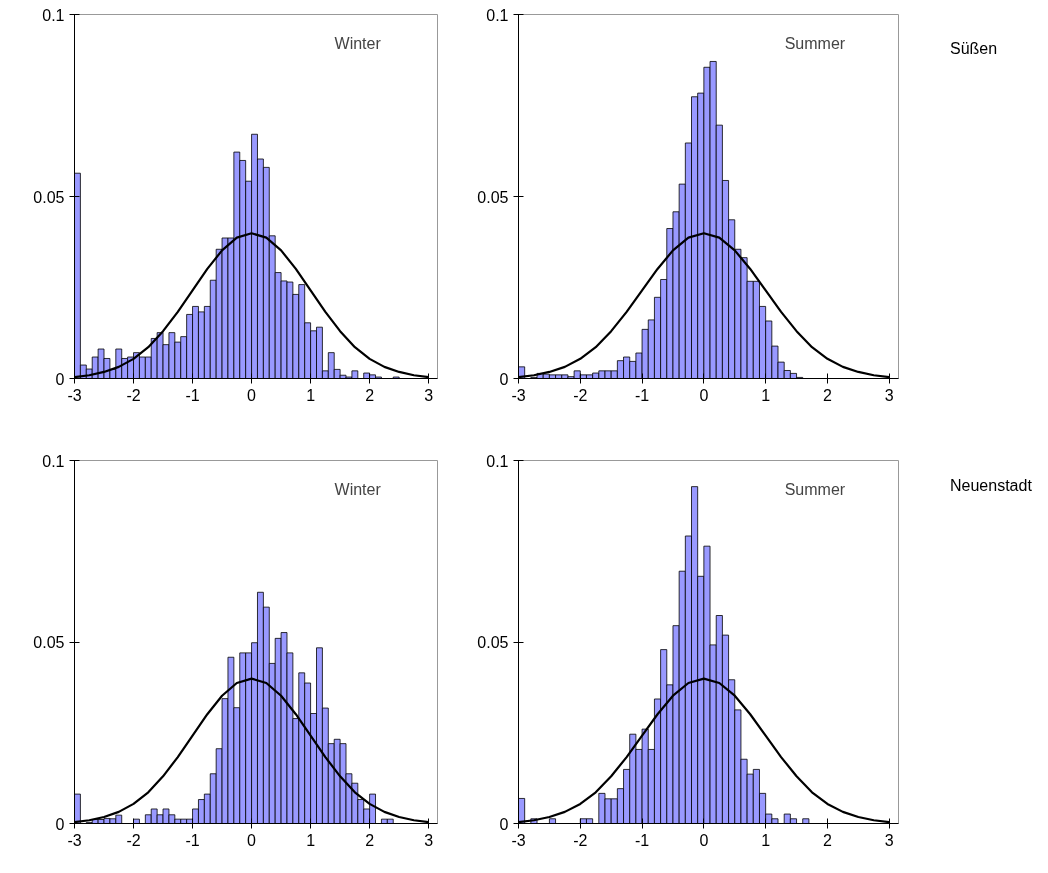  Describe the element at coordinates (974, 49) in the screenshot. I see `text: Süßen` at that location.